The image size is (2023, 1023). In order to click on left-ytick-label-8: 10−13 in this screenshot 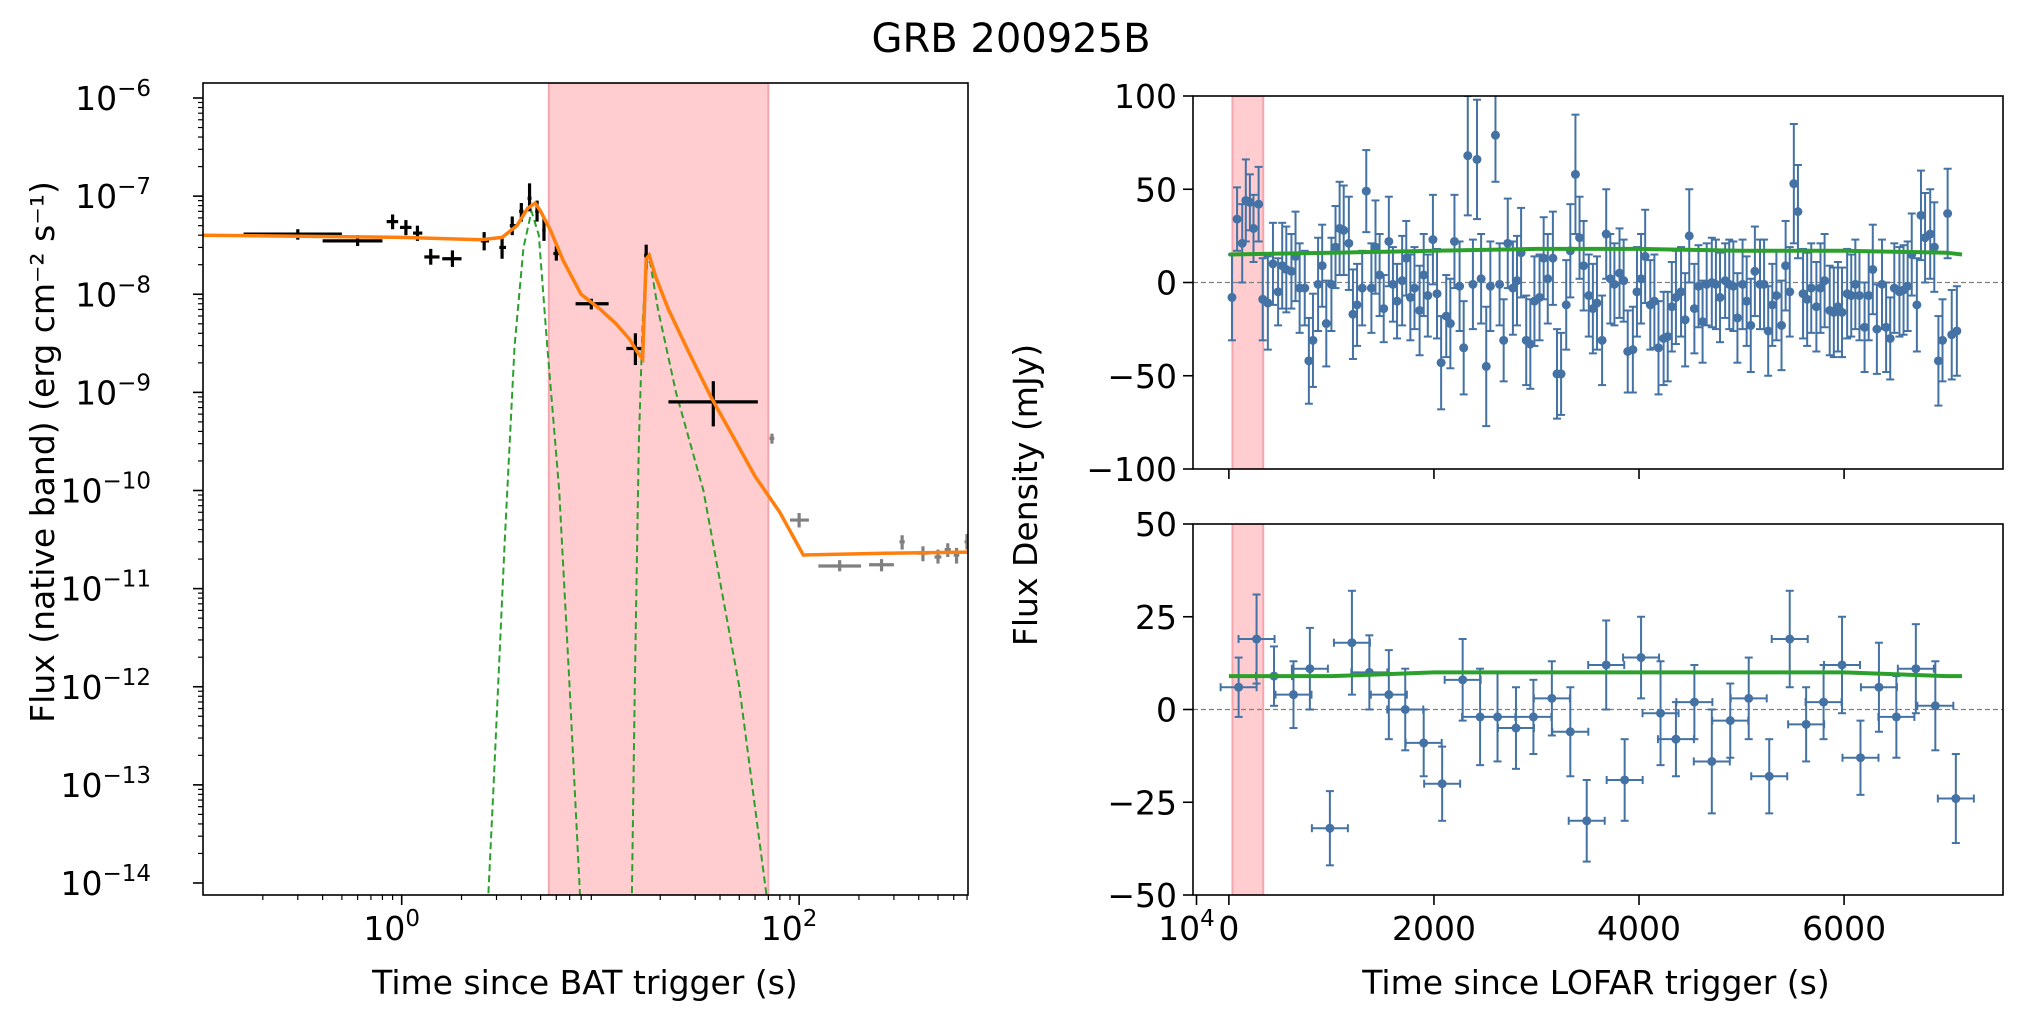, I will do `click(105, 784)`.